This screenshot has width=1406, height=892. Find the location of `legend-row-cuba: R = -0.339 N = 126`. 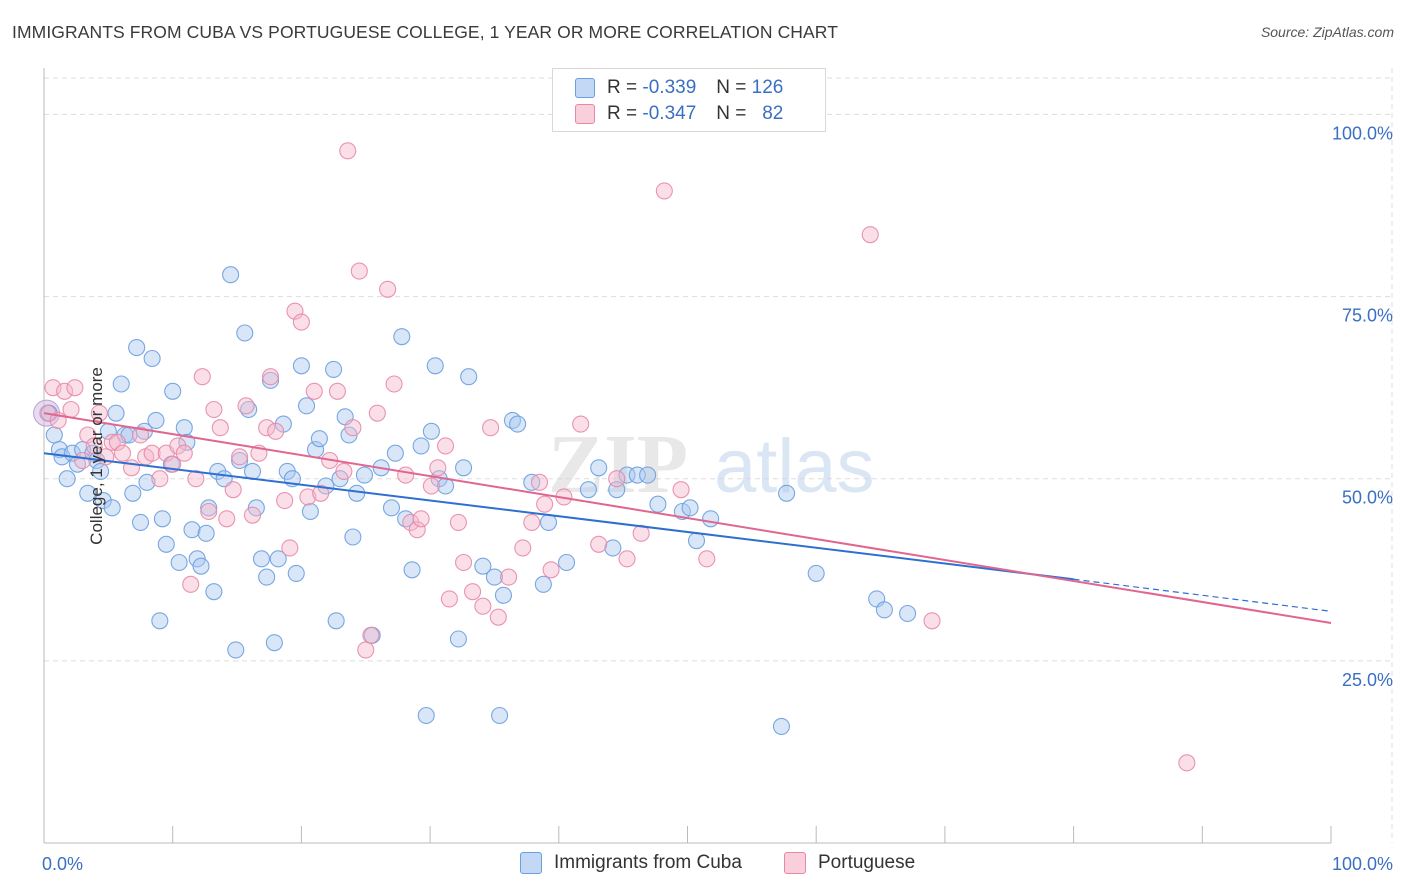

legend-row-cuba: R = -0.339 N = 126 is located at coordinates (679, 88).